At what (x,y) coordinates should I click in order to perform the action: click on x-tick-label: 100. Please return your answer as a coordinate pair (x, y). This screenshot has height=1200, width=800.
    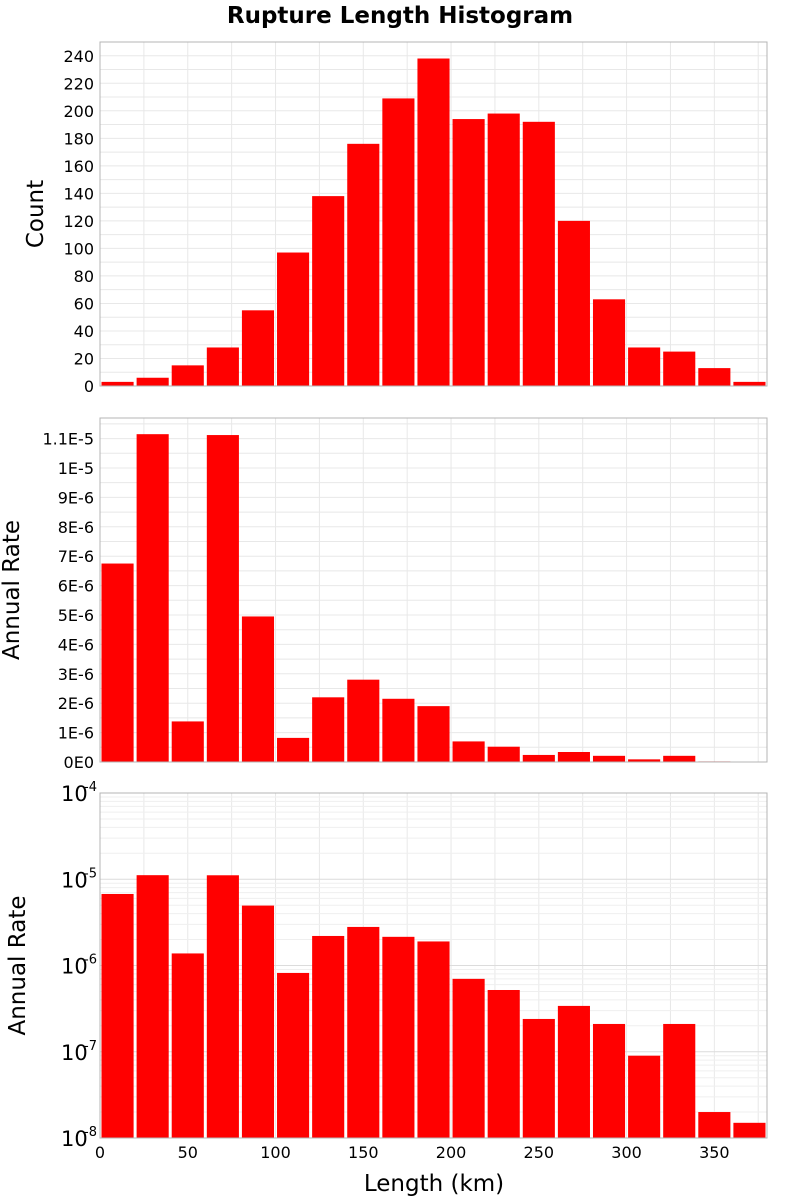
    Looking at the image, I should click on (275, 1152).